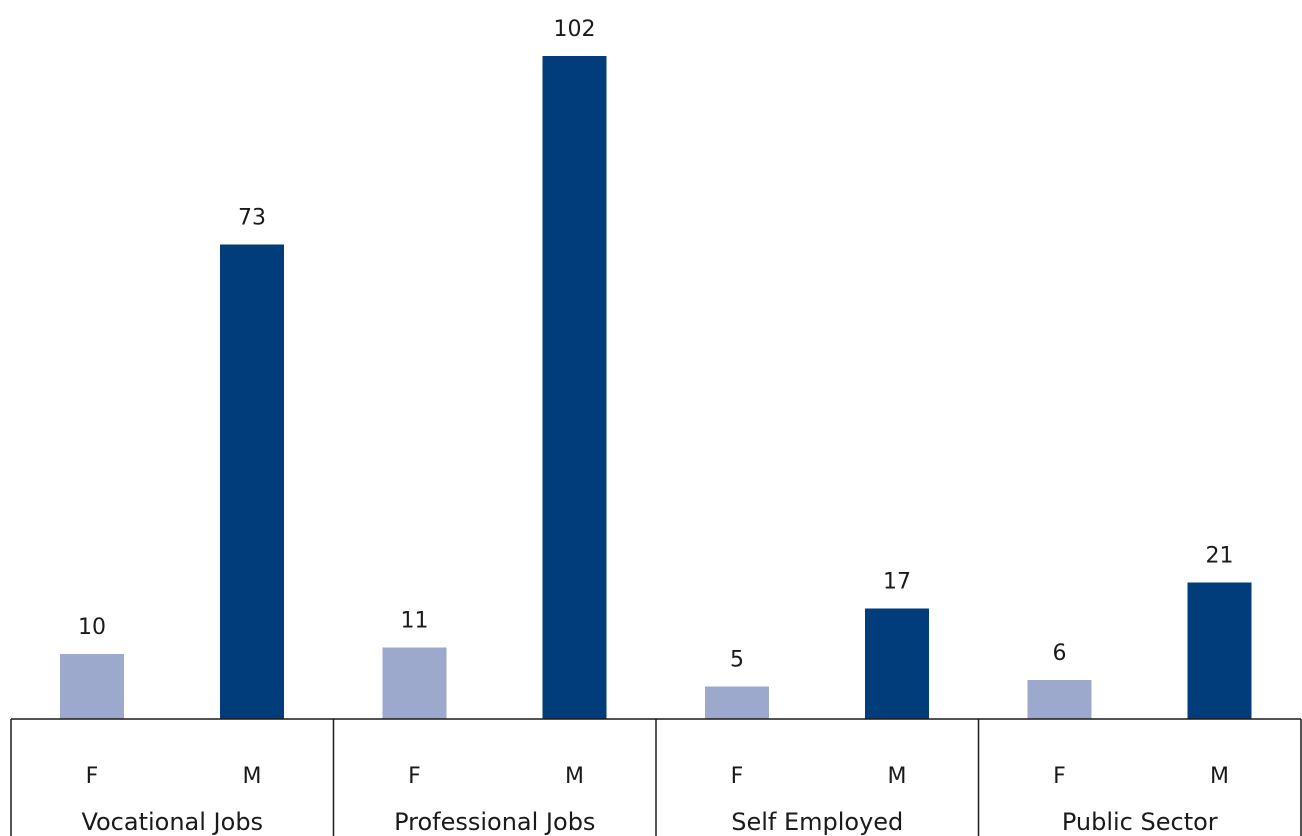 The width and height of the screenshot is (1302, 836). Describe the element at coordinates (414, 683) in the screenshot. I see `bar-professional-jobs-f` at that location.